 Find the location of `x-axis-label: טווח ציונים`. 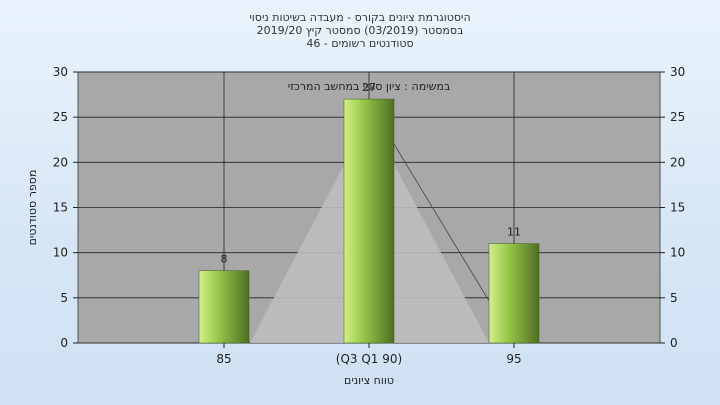

x-axis-label: טווח ציונים is located at coordinates (369, 380).